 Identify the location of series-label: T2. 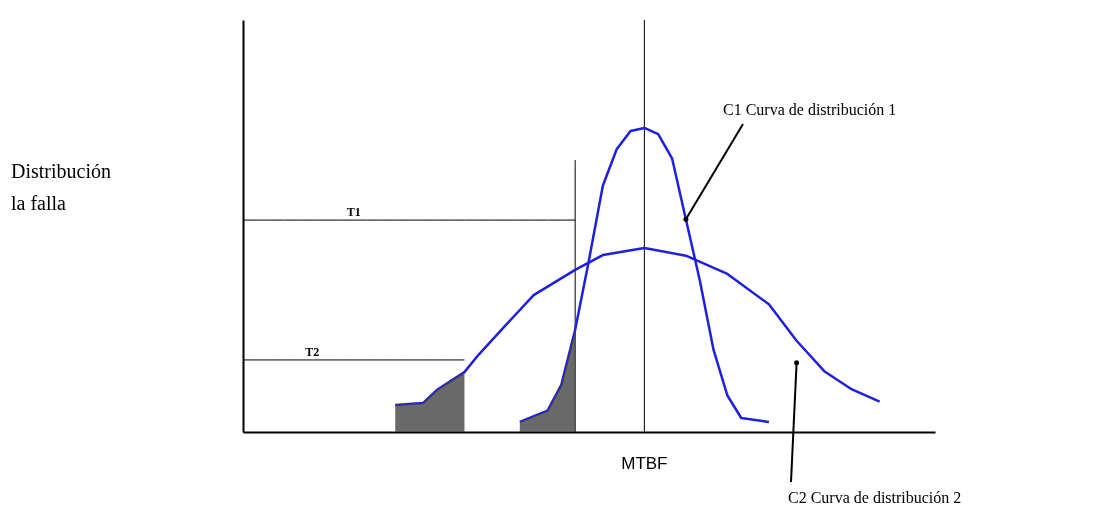
(312, 351).